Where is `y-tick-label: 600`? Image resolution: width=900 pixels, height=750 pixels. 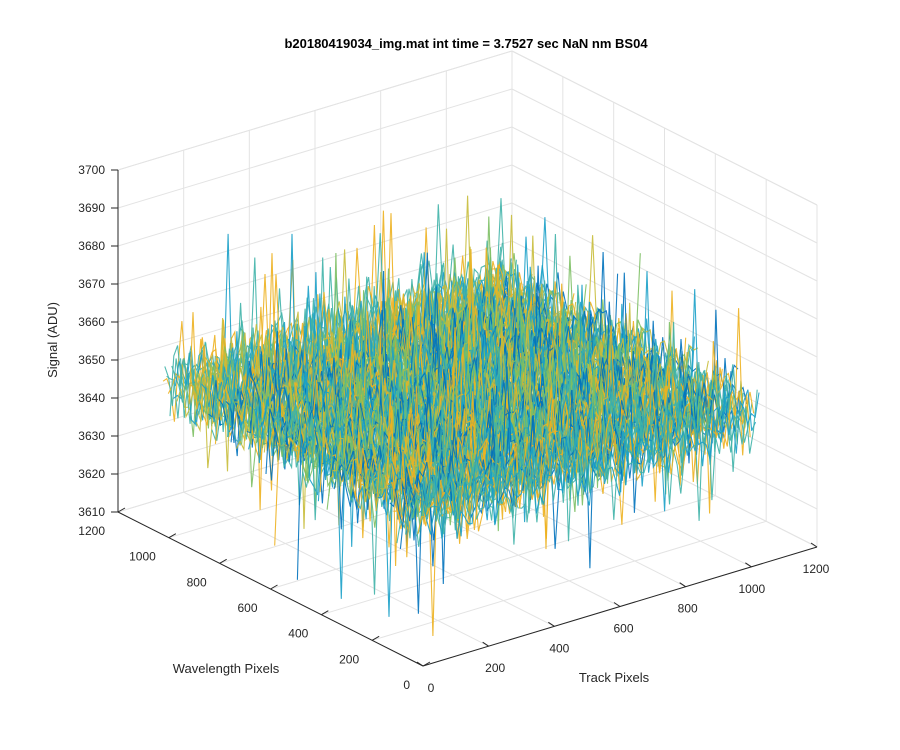
y-tick-label: 600 is located at coordinates (247, 608).